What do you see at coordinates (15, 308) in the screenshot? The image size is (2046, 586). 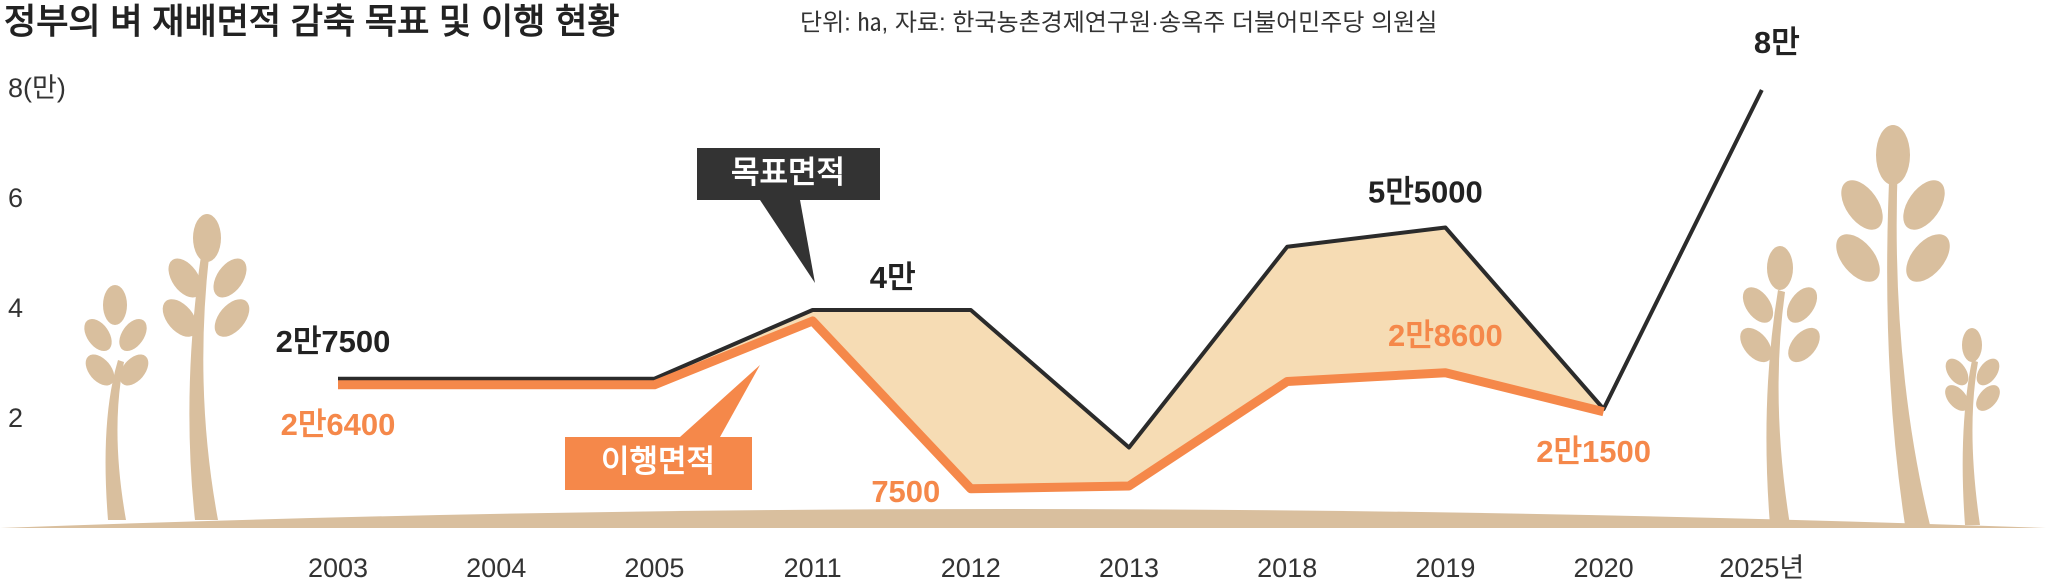 I see `y-tick-label: 4` at bounding box center [15, 308].